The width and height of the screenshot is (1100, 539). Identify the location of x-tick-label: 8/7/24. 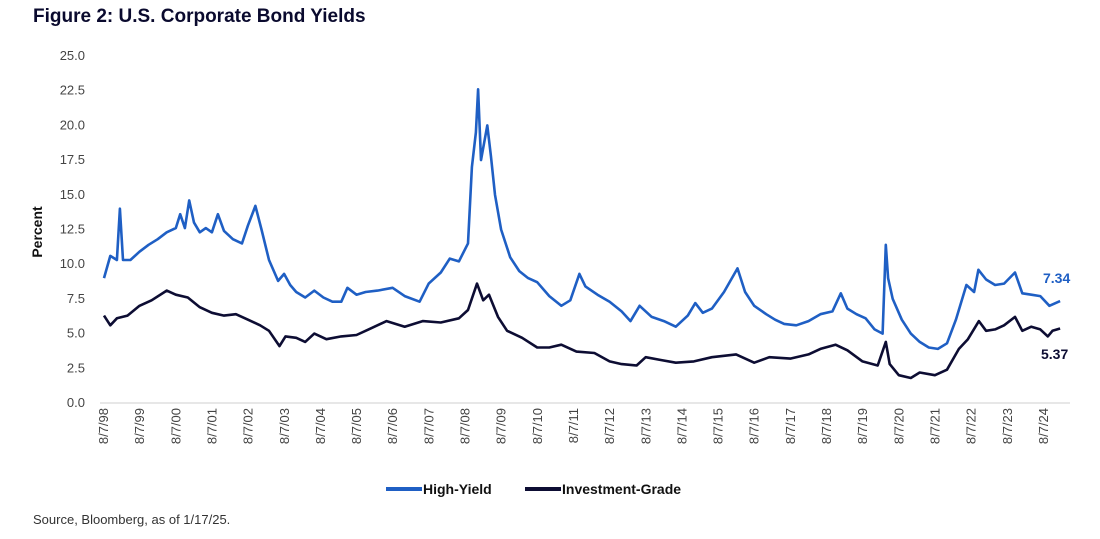
(1043, 426).